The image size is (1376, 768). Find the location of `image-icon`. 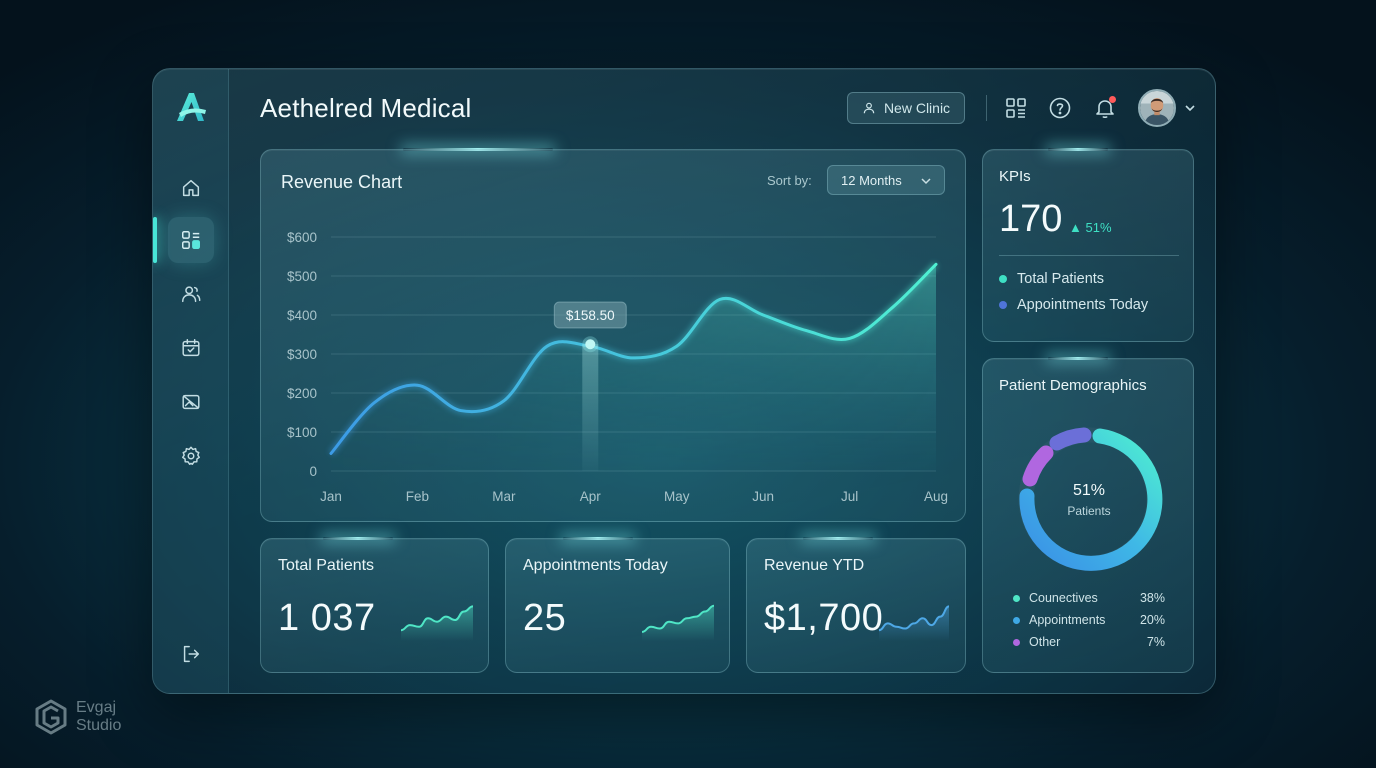

image-icon is located at coordinates (191, 402).